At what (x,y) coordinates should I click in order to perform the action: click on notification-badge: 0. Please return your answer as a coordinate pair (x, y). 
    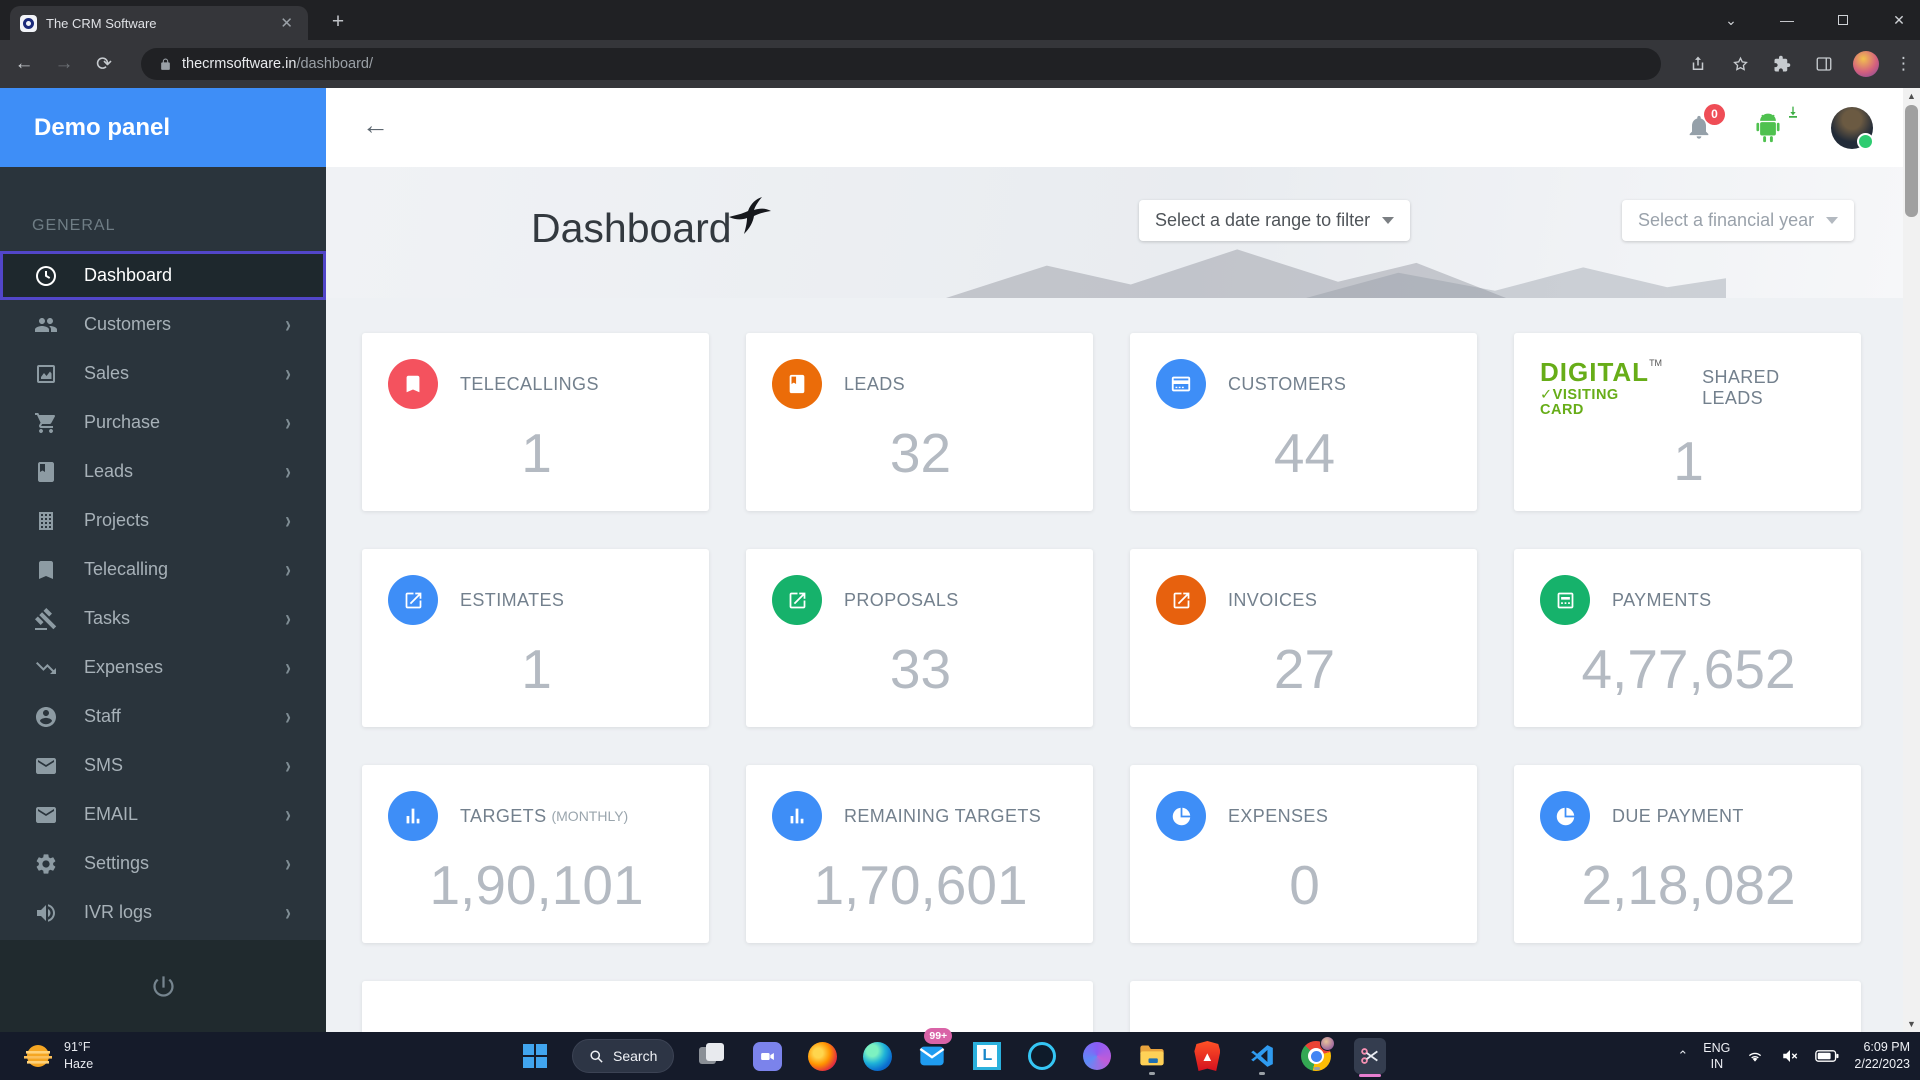
    Looking at the image, I should click on (1714, 114).